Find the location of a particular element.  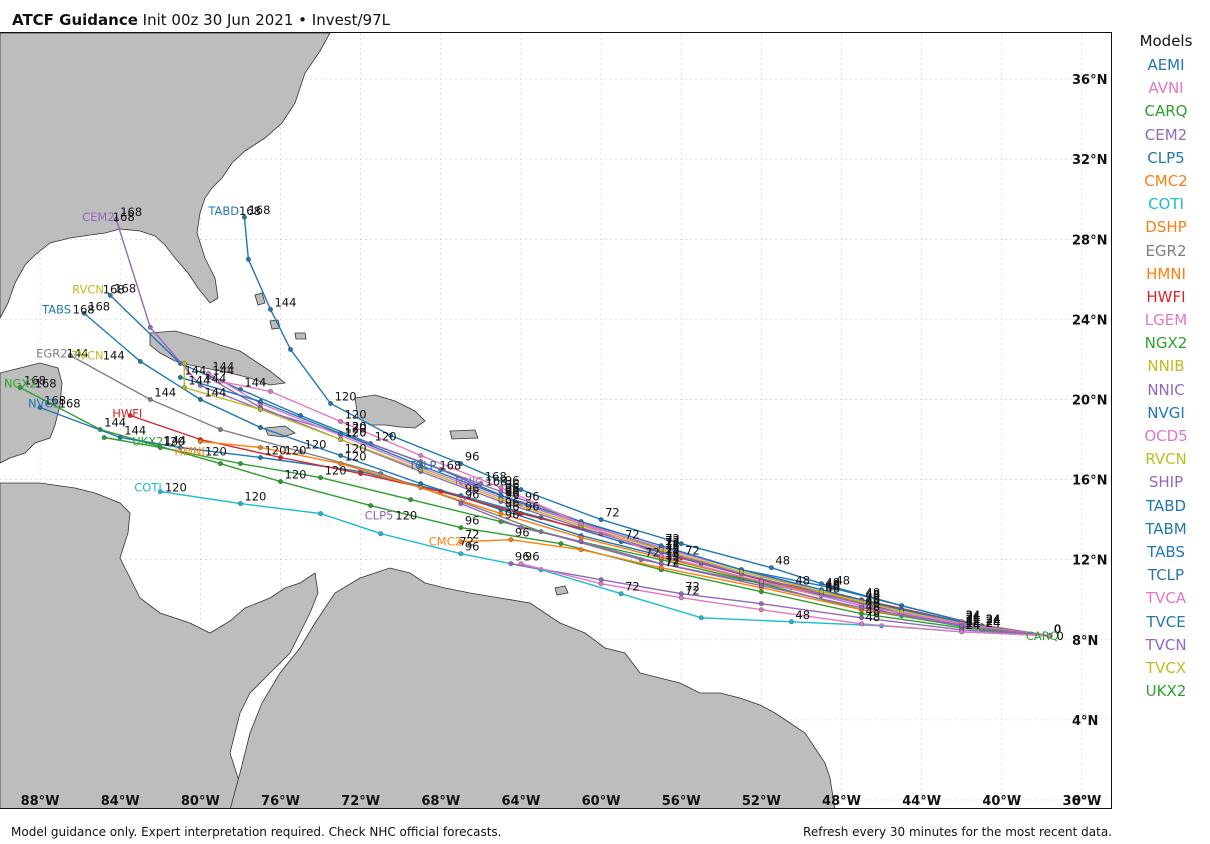

lat-label: 28°N is located at coordinates (1089, 240).